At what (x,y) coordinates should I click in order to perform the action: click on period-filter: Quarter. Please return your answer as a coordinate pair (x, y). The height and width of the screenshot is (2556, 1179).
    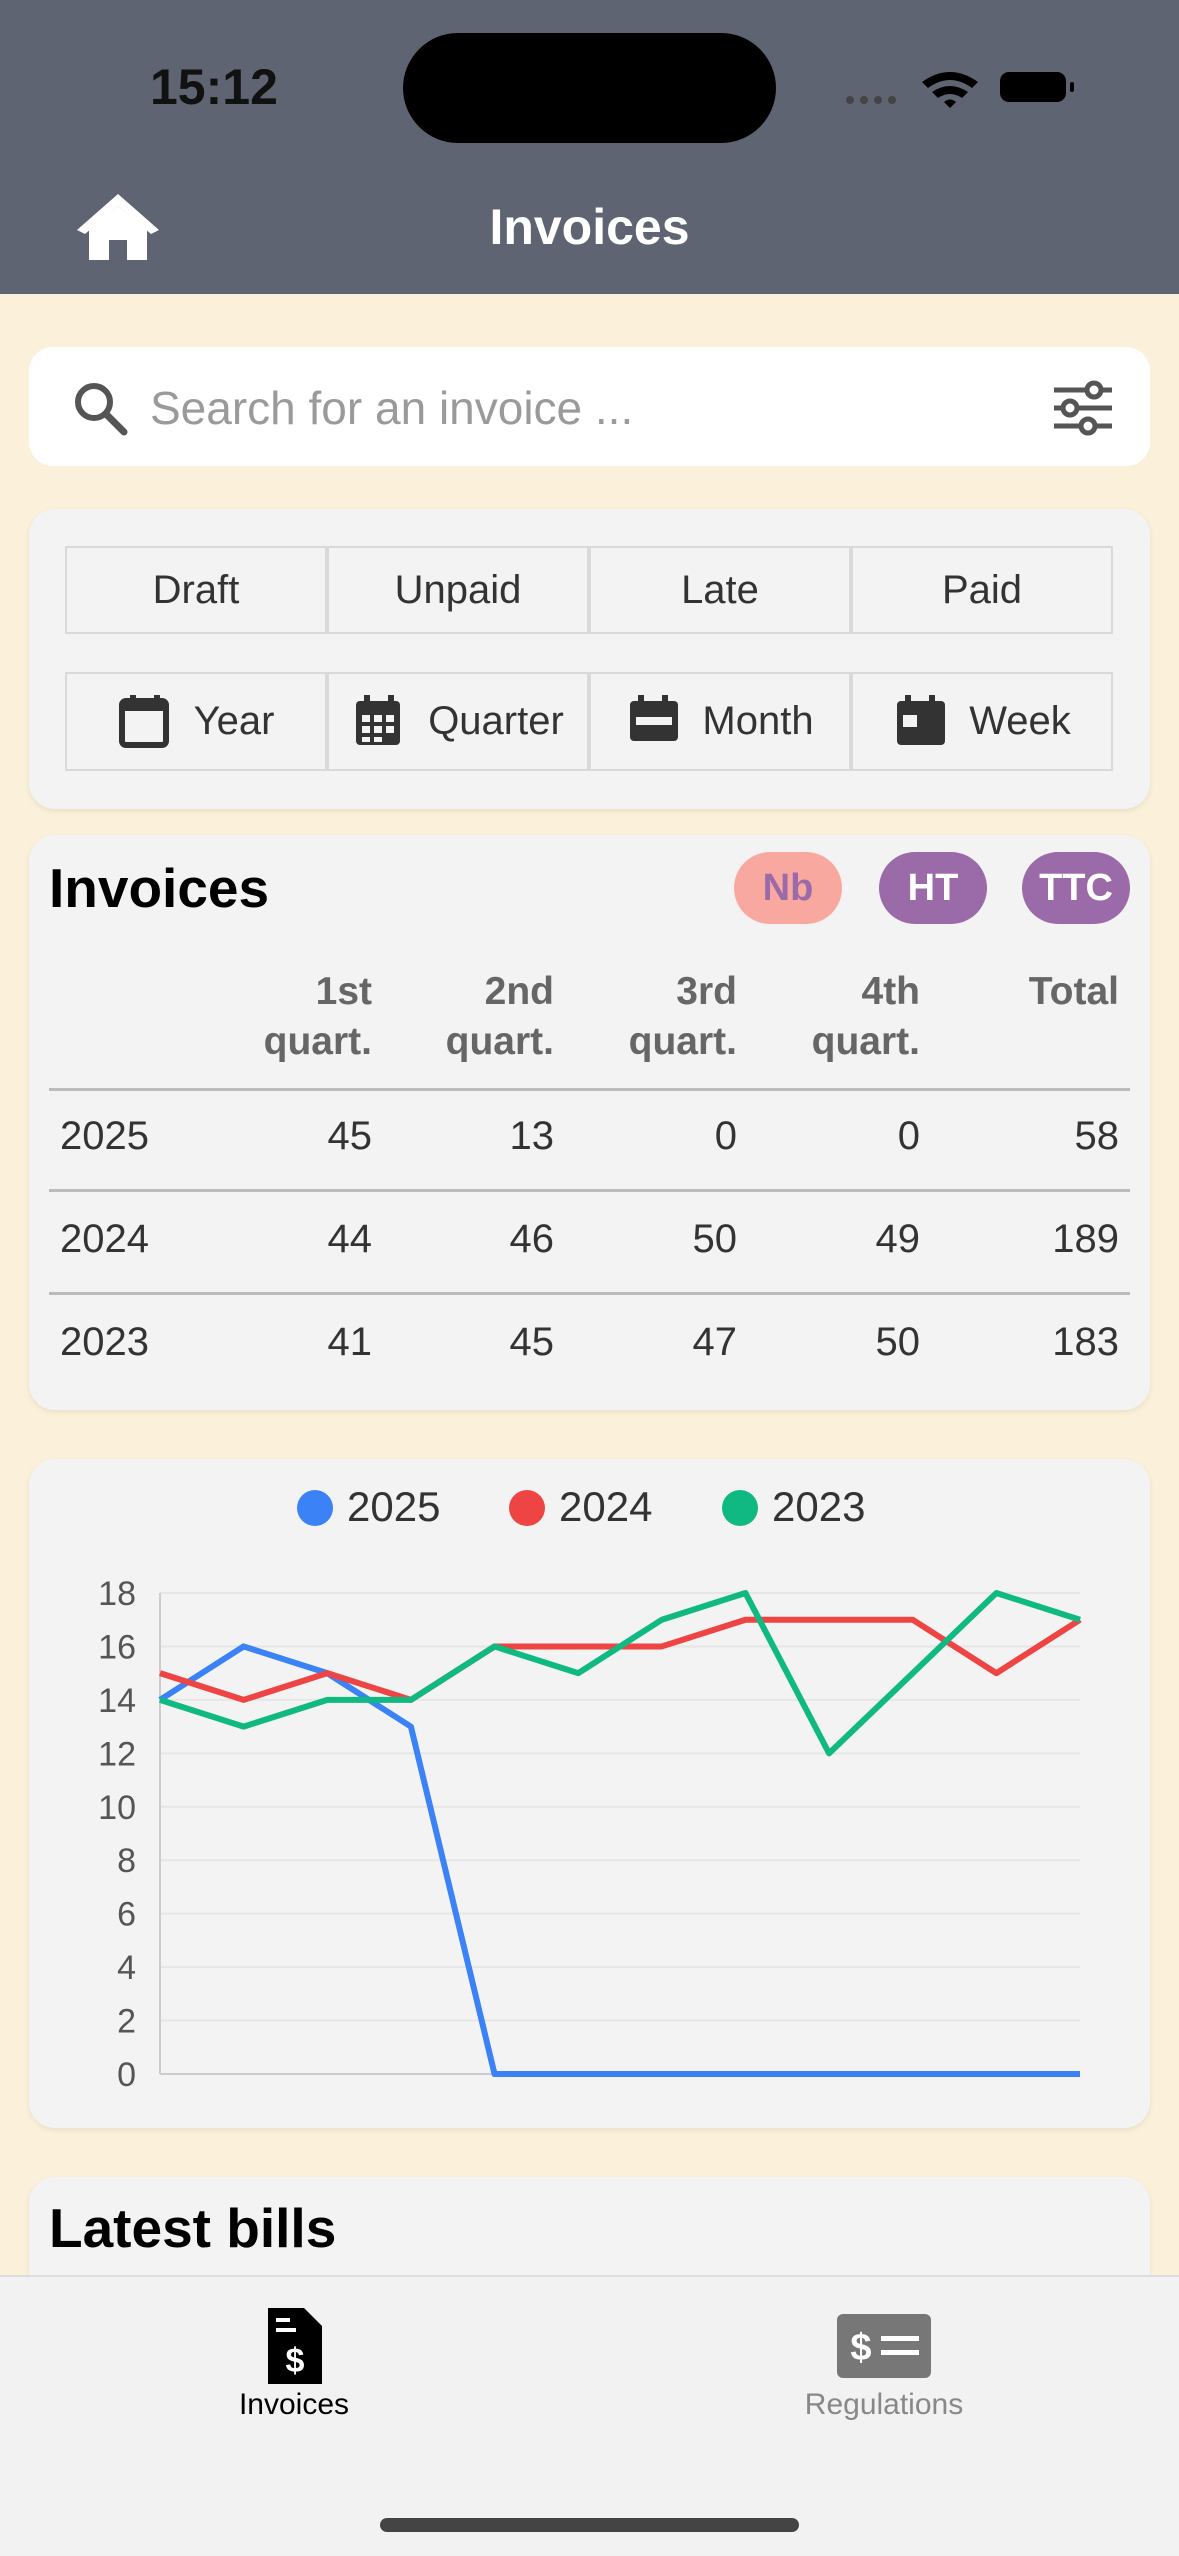
    Looking at the image, I should click on (458, 721).